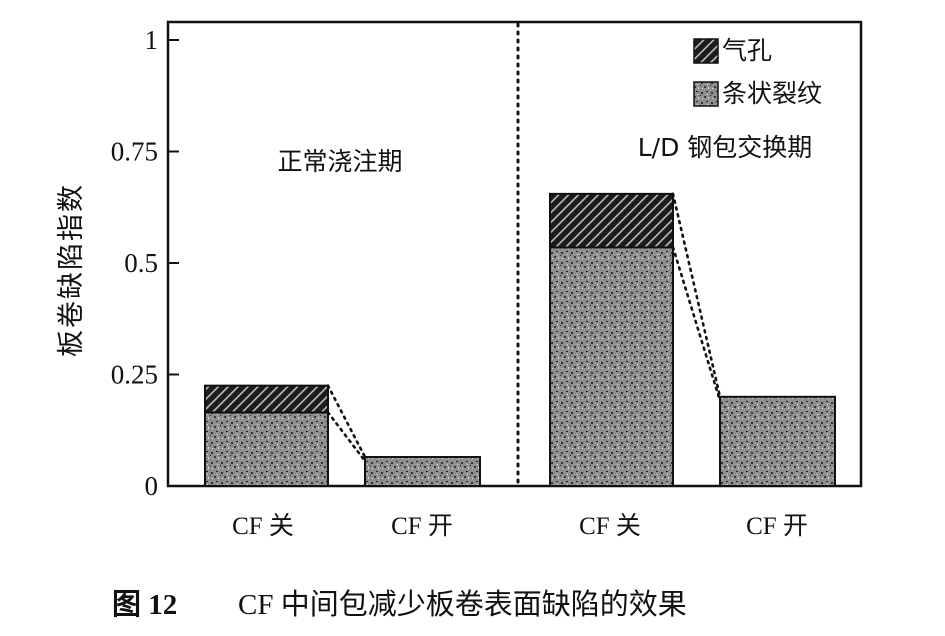 This screenshot has height=636, width=945. Describe the element at coordinates (141, 263) in the screenshot. I see `y-tick-label: 0.5` at that location.